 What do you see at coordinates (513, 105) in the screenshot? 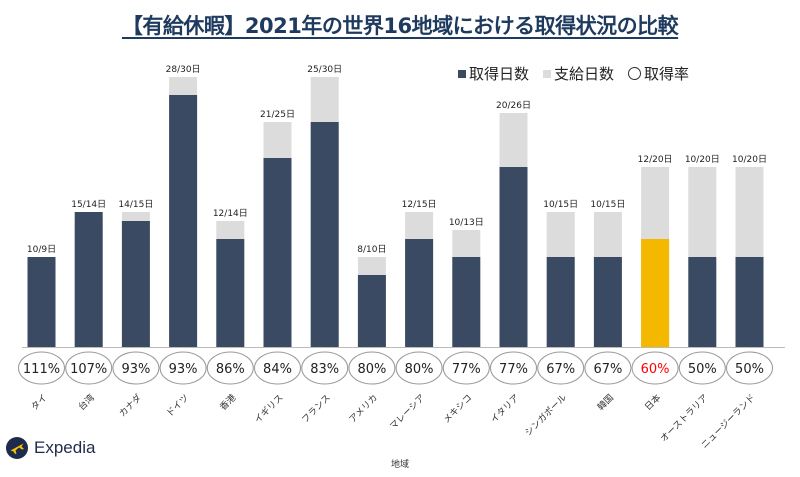
I see `bar-value-label: 20/26日` at bounding box center [513, 105].